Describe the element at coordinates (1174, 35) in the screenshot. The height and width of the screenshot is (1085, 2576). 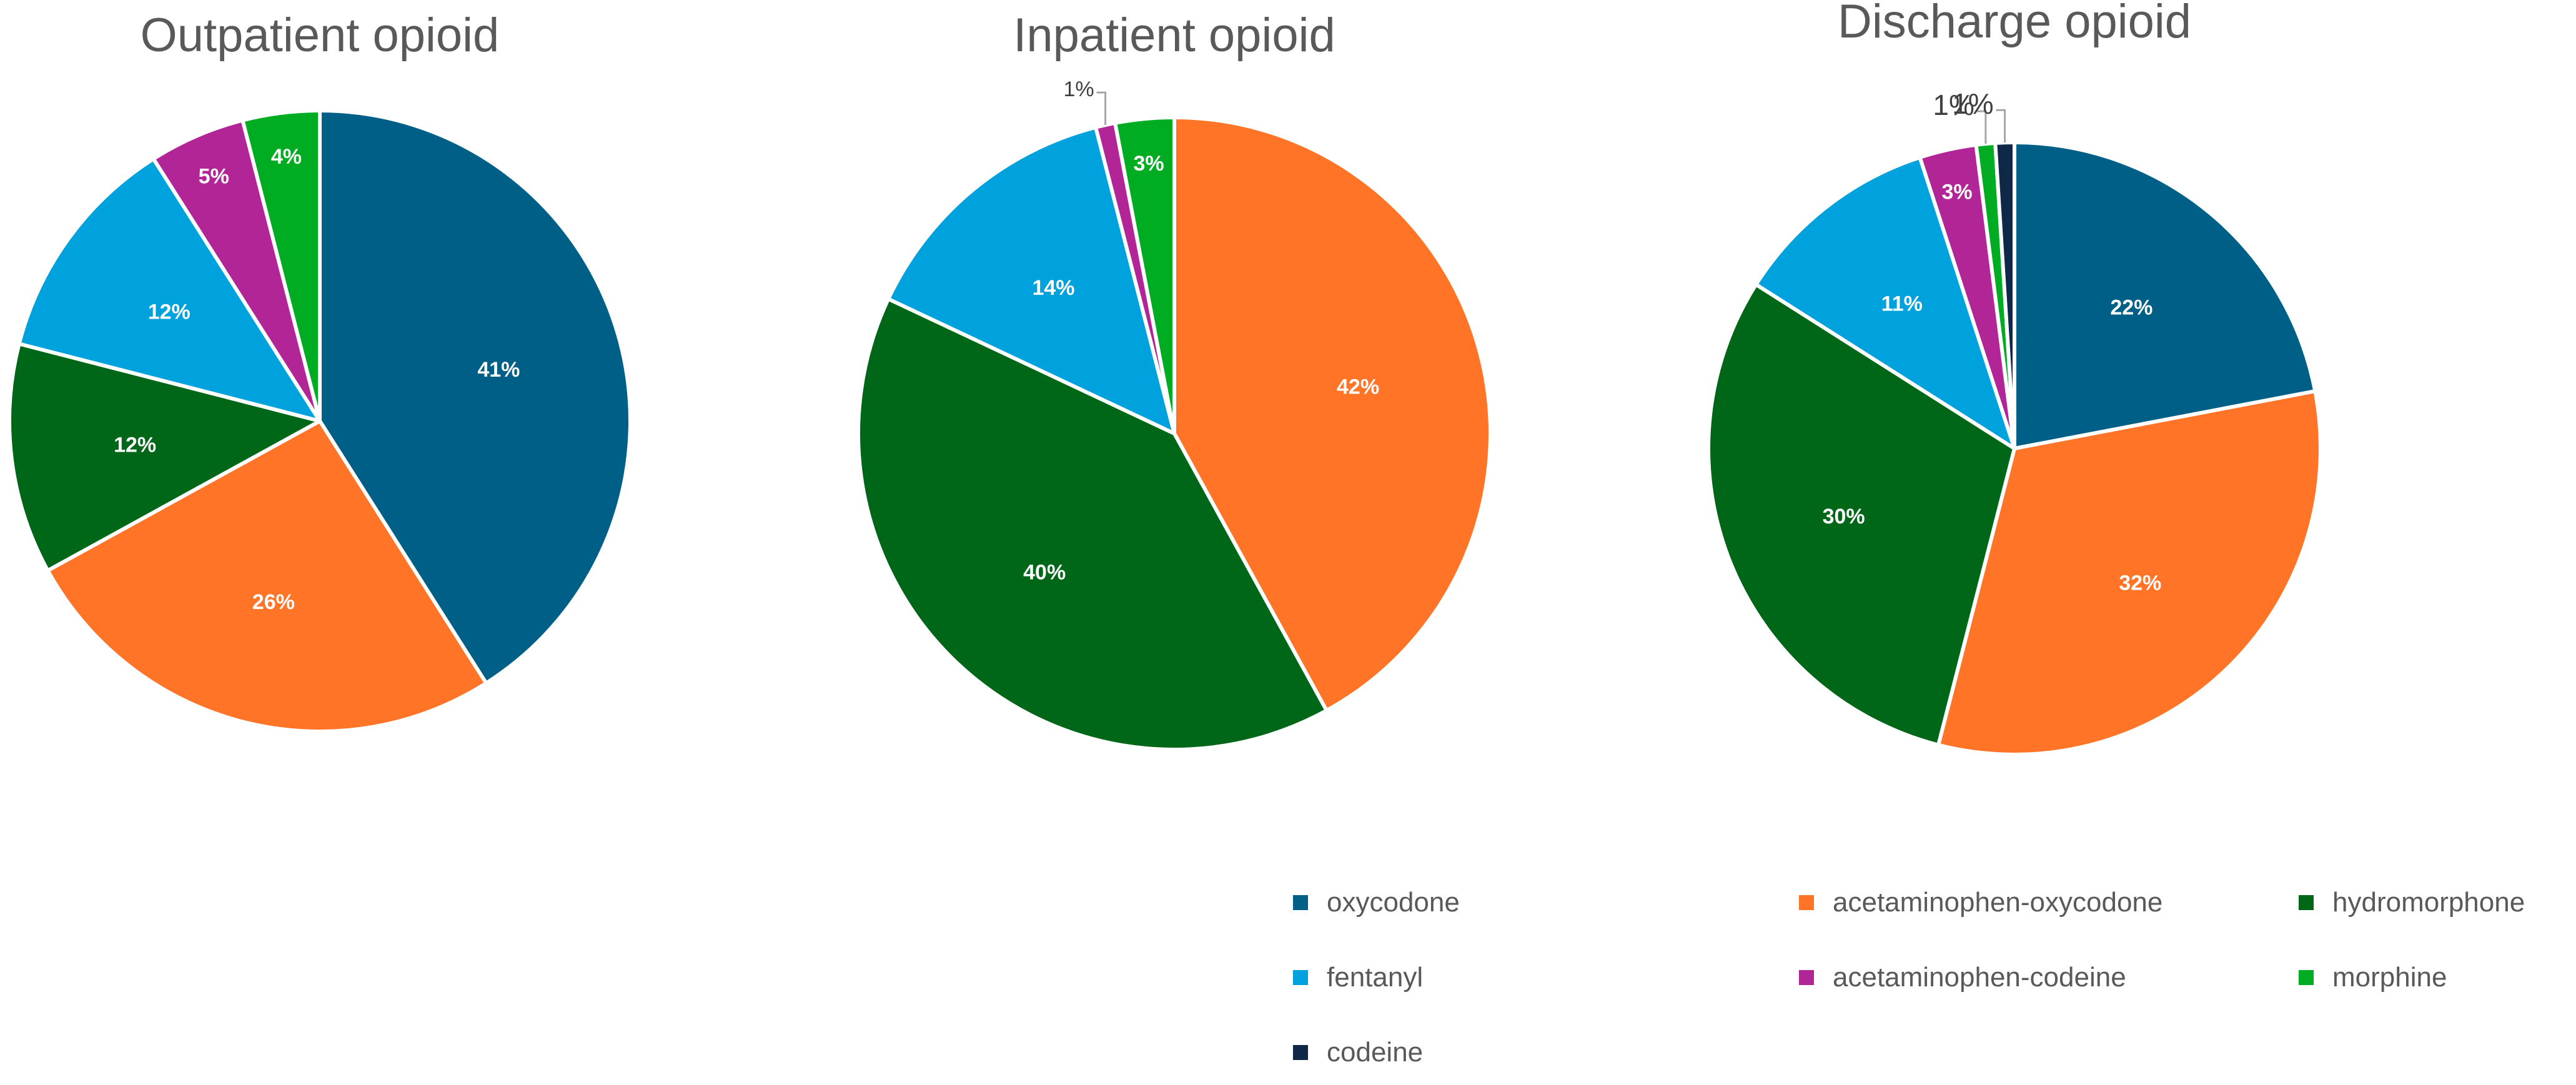
I see `chart-title: Inpatient opioid` at that location.